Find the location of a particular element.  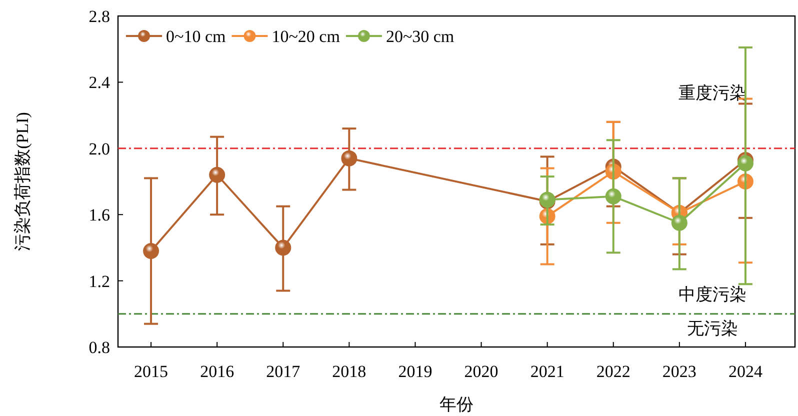

y-tick-label: 1.6 is located at coordinates (99, 215).